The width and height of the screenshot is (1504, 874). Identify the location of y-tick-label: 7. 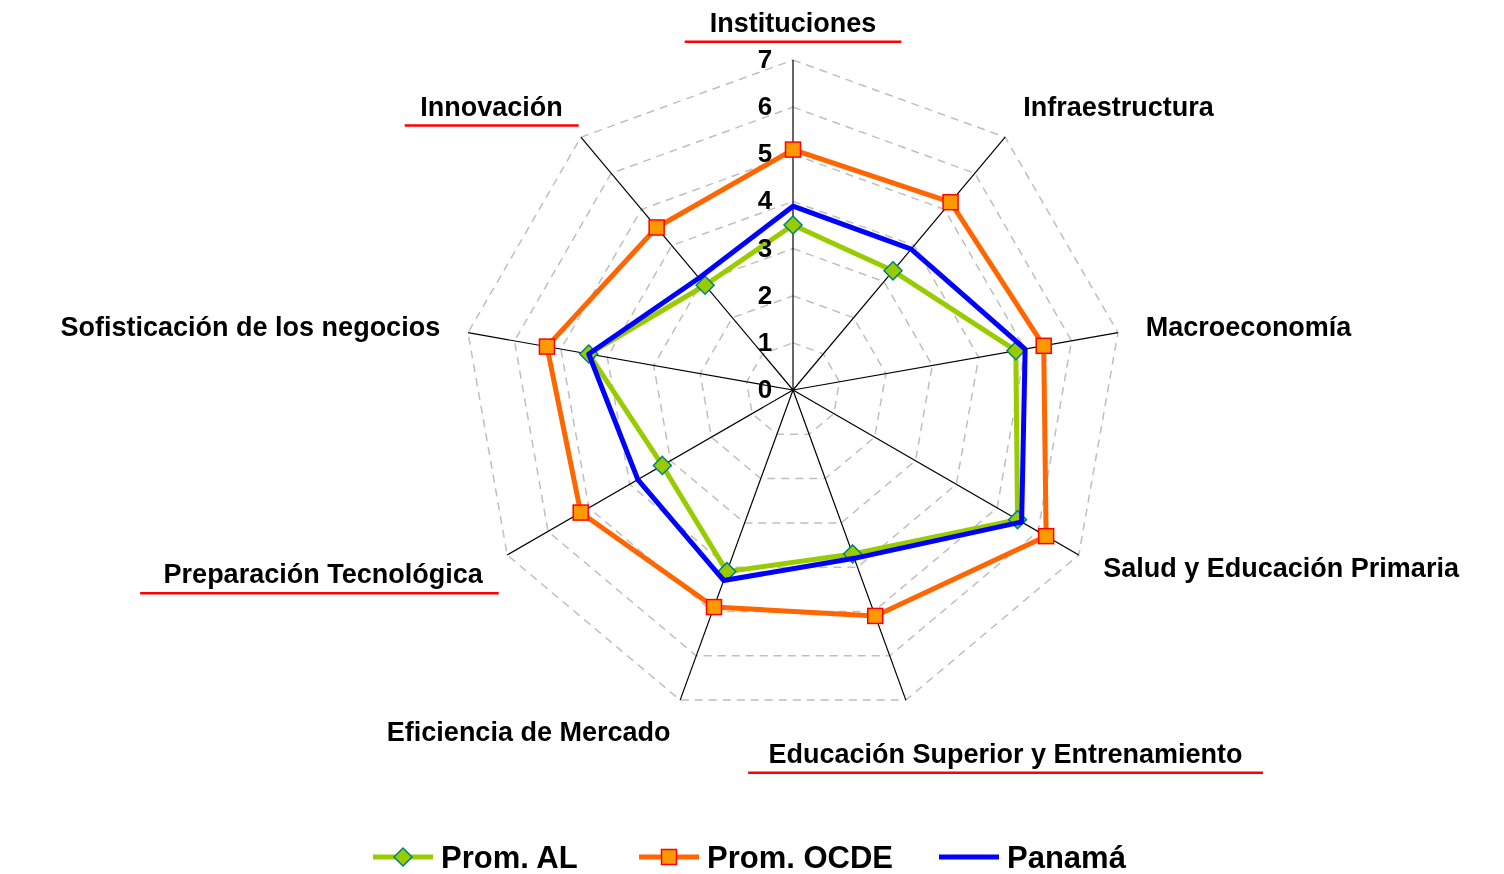
(765, 59).